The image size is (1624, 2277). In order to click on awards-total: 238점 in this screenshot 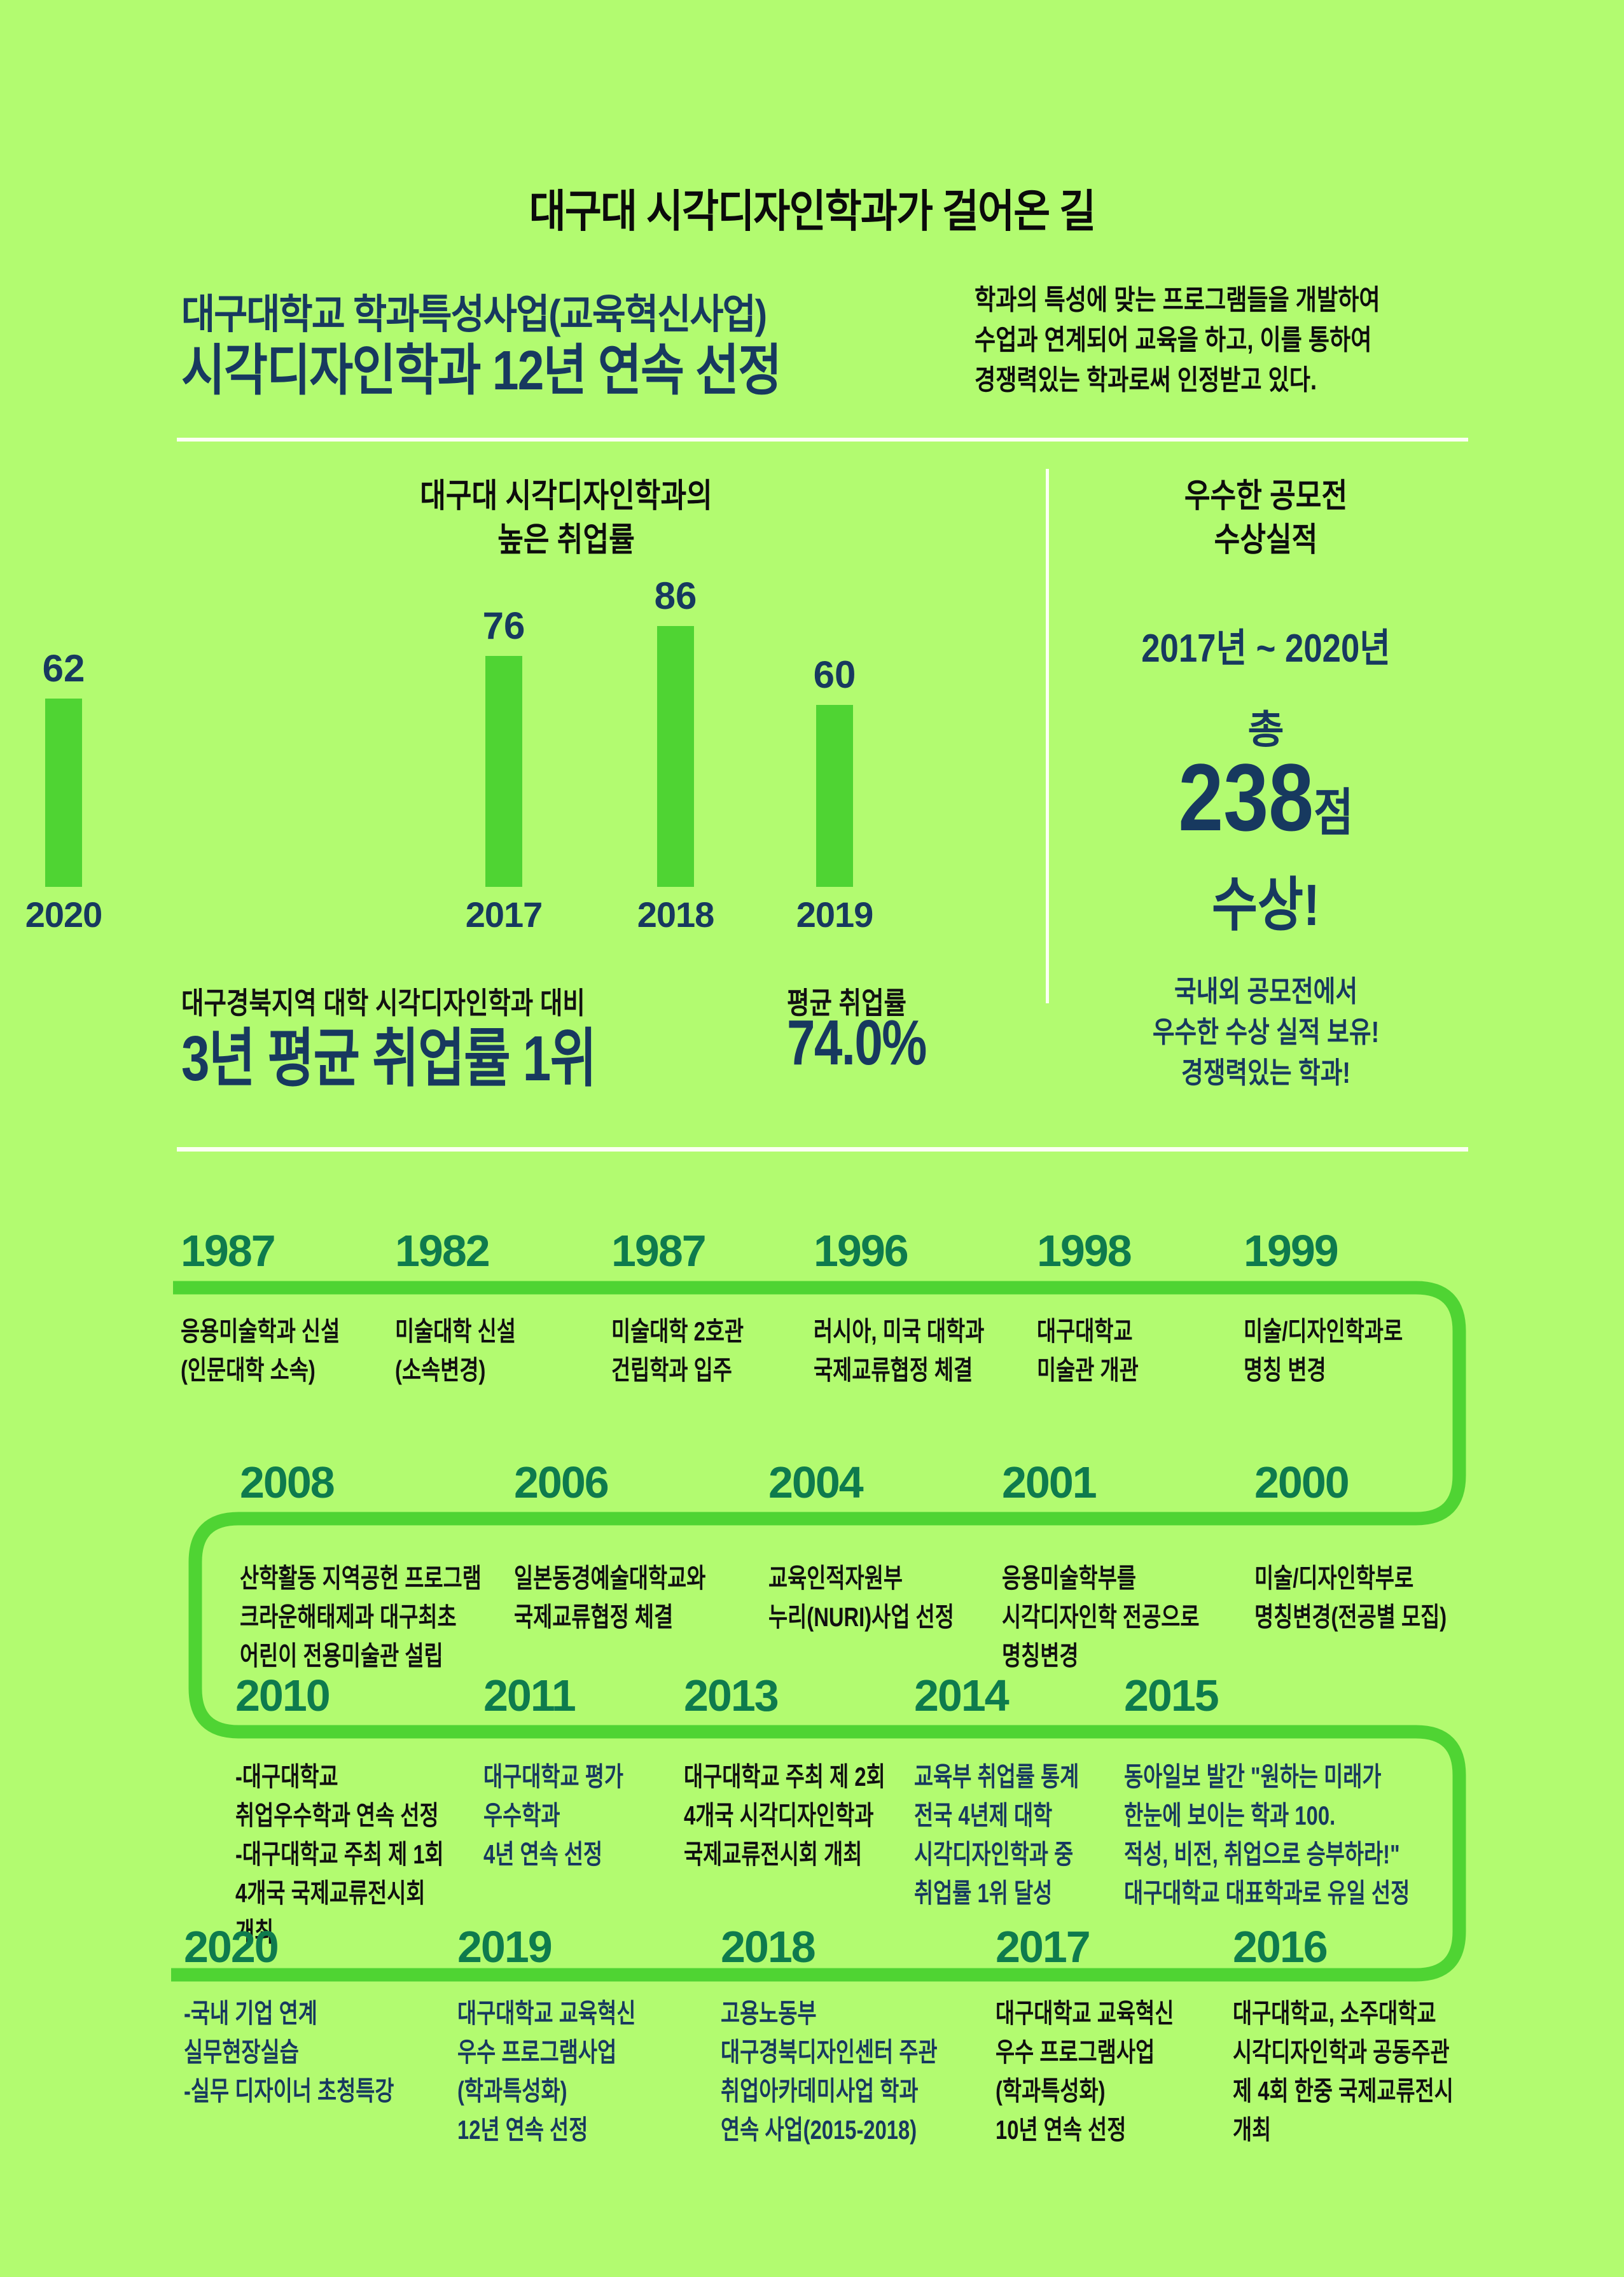, I will do `click(1267, 798)`.